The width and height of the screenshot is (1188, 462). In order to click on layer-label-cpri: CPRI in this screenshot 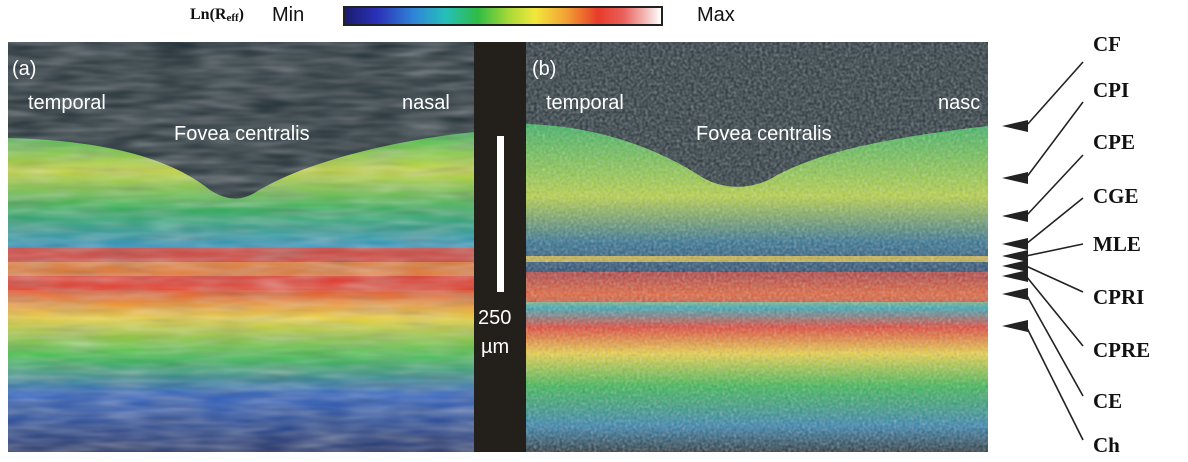, I will do `click(1119, 297)`.